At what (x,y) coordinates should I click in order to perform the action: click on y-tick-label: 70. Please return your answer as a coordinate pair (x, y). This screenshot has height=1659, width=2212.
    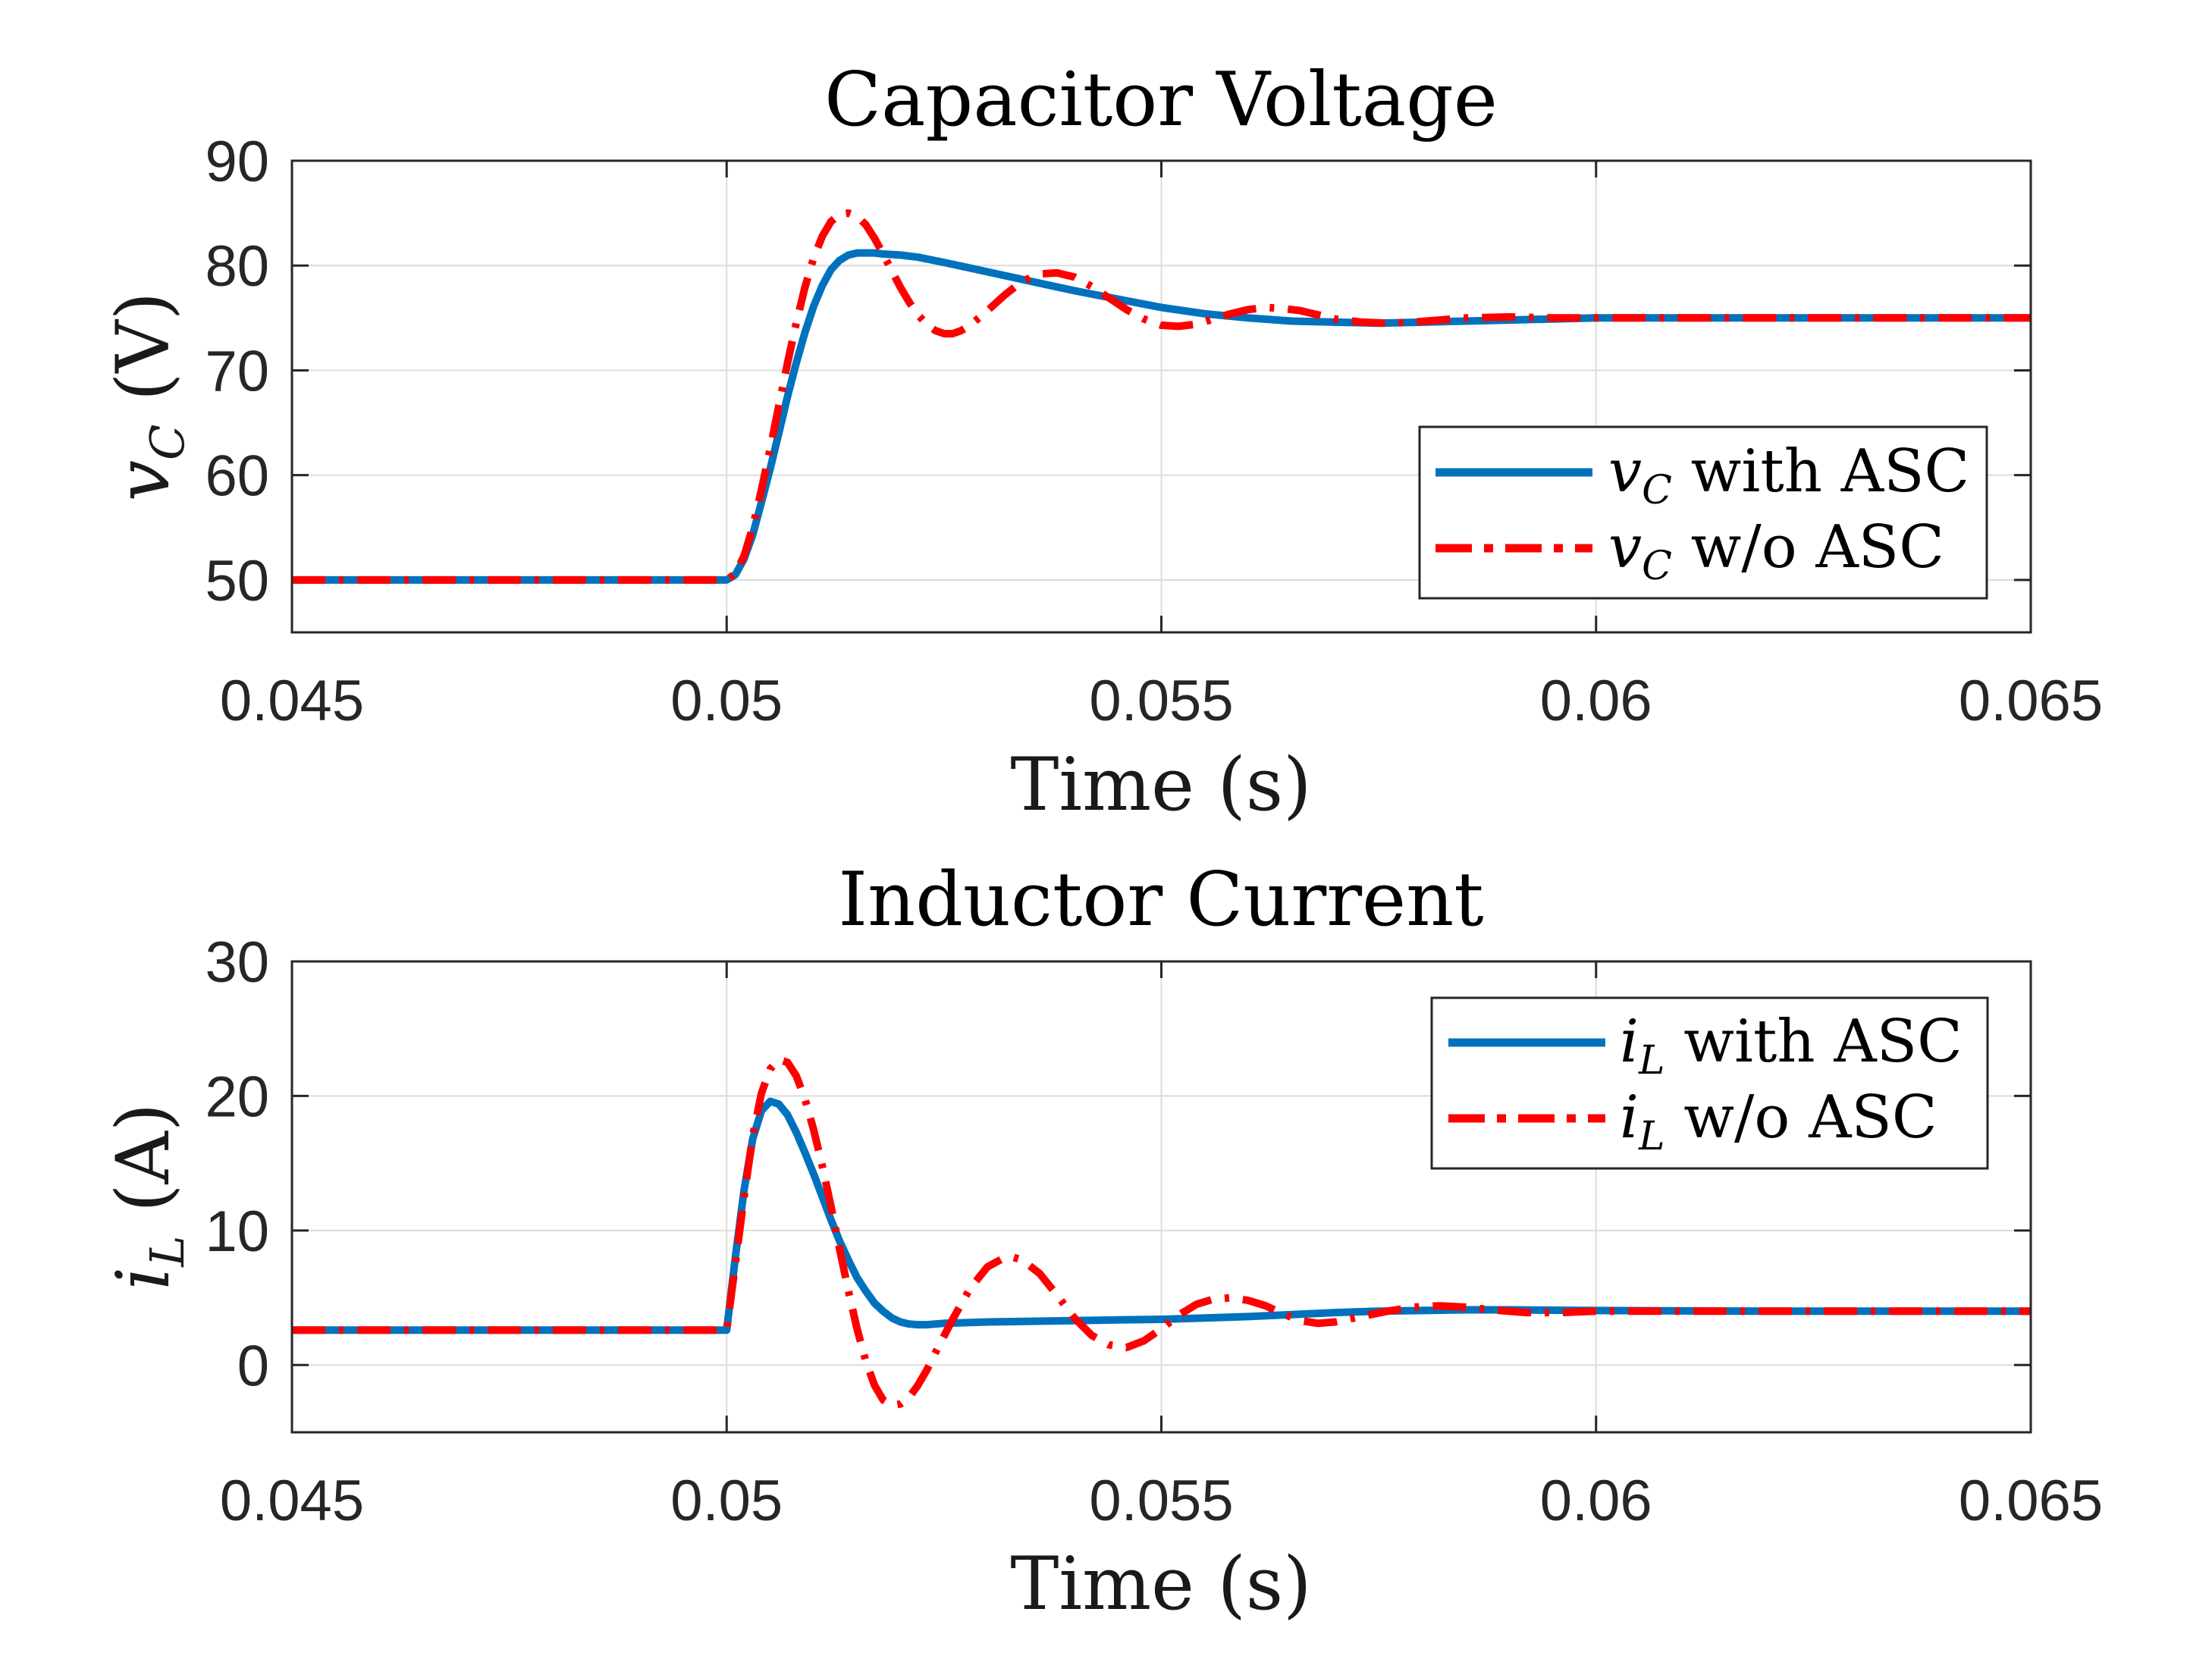
    Looking at the image, I should click on (237, 371).